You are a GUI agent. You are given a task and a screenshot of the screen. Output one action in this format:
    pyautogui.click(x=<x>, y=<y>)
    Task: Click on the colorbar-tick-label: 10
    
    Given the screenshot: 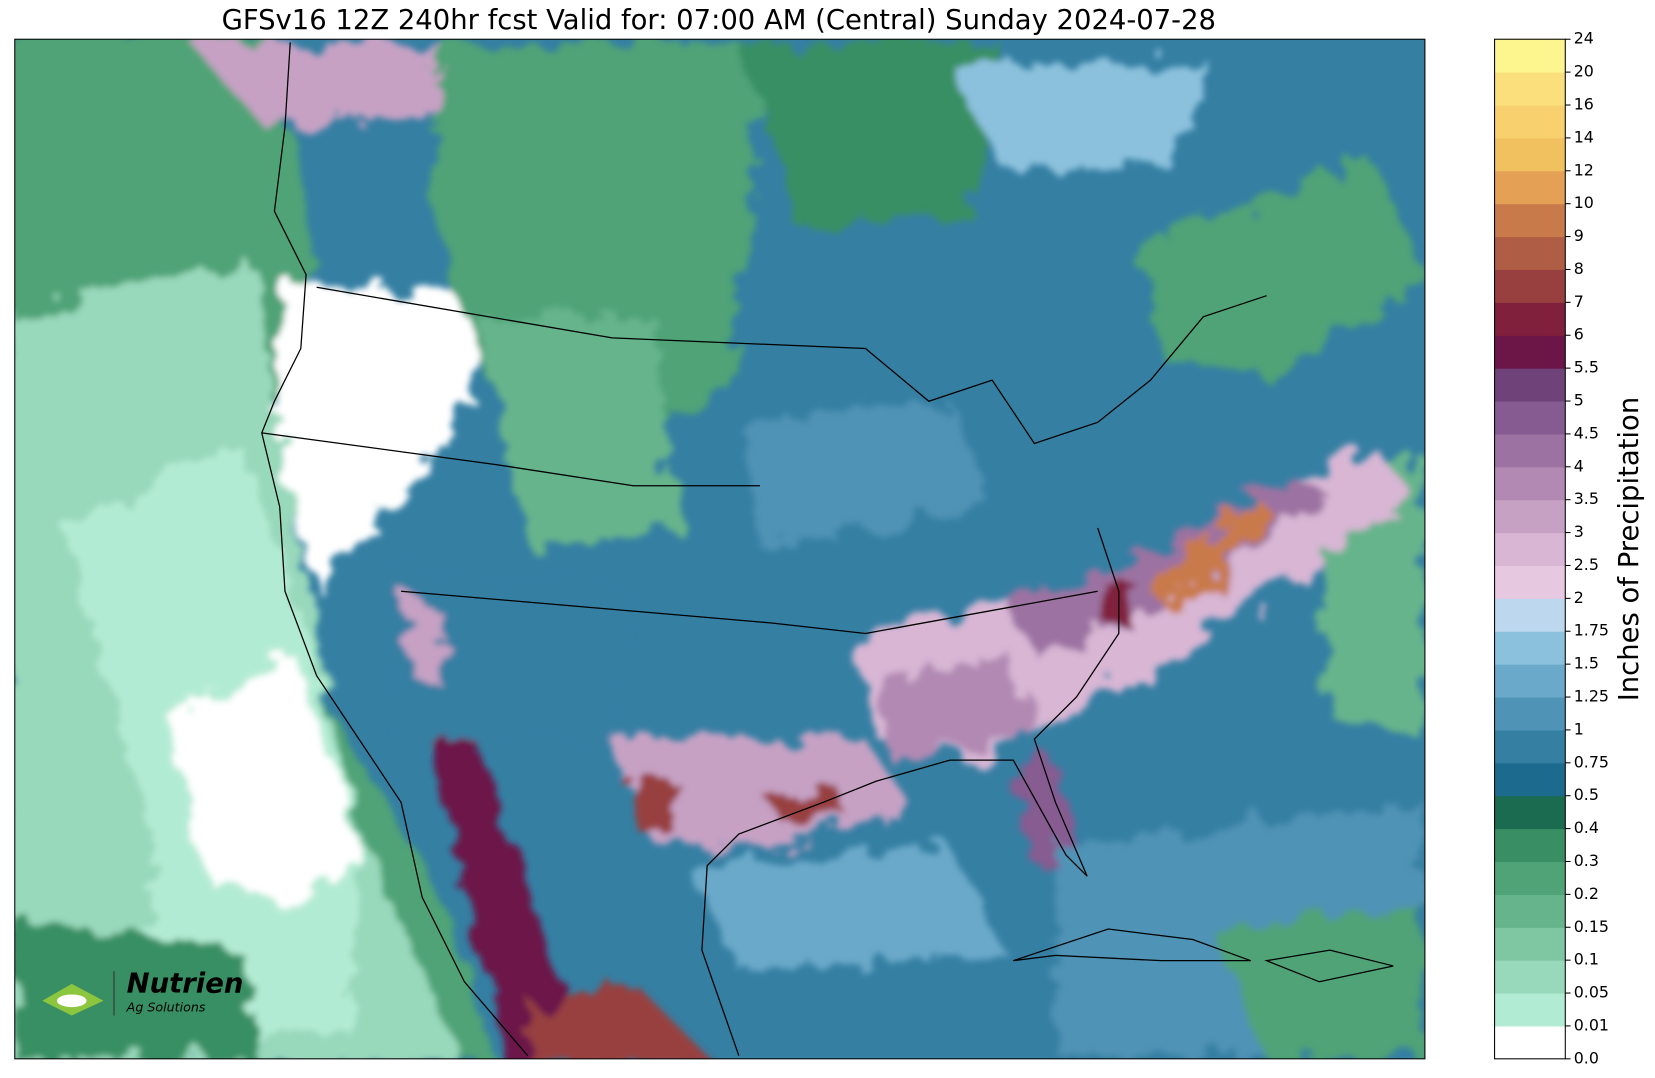 What is the action you would take?
    pyautogui.click(x=1584, y=202)
    